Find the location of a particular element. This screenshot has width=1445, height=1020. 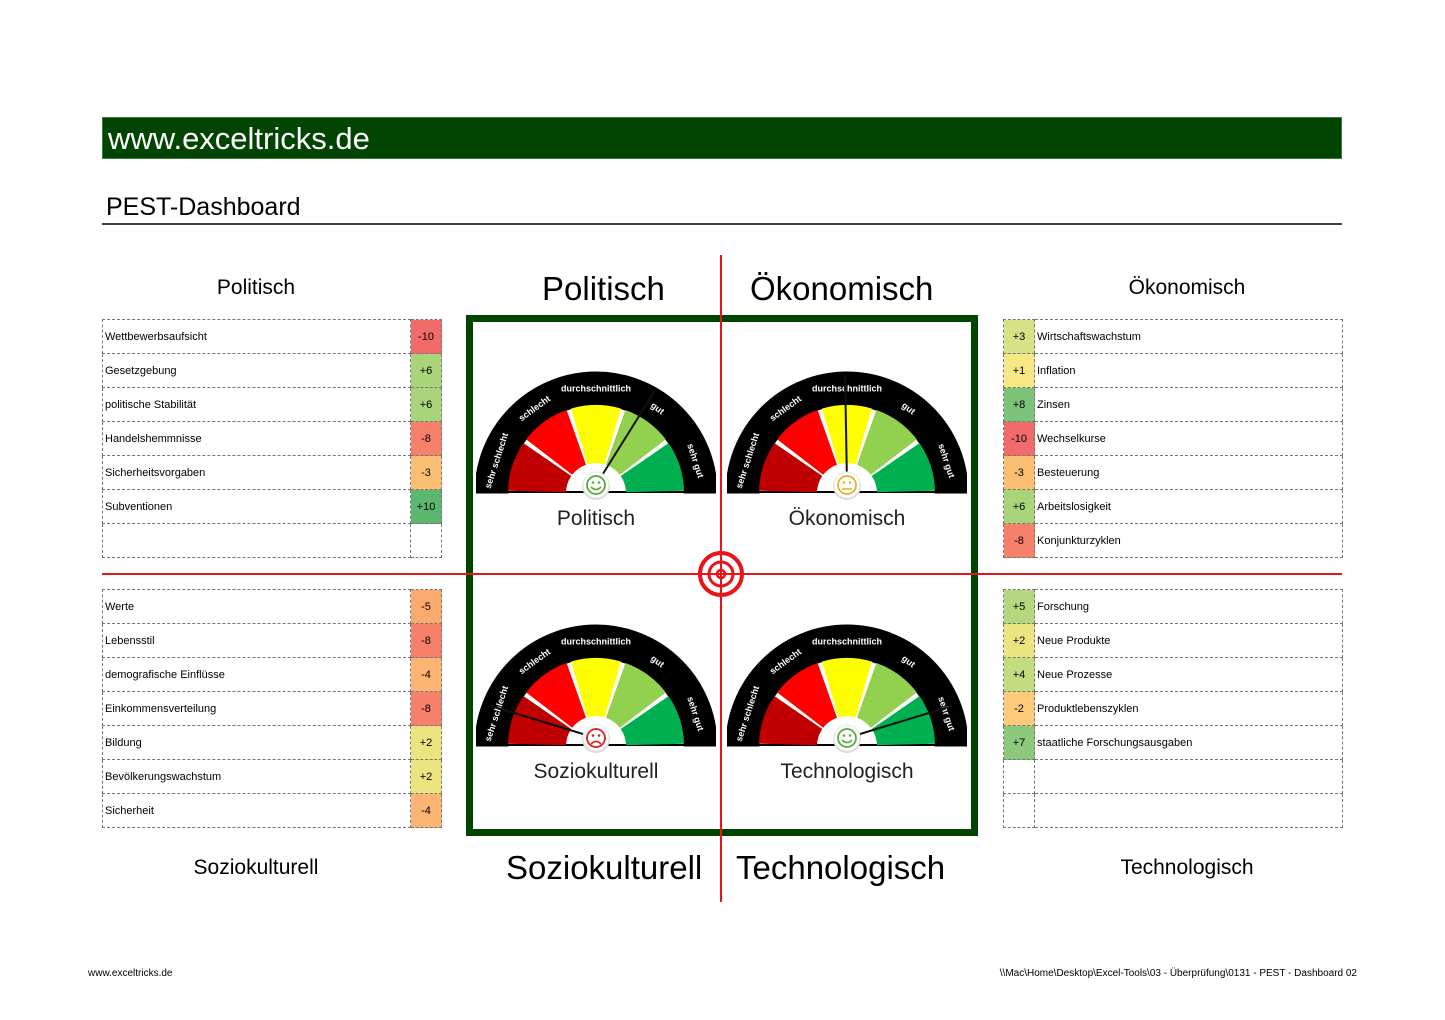

table-row: Sicherheitsvorgaben -3 is located at coordinates (272, 472).